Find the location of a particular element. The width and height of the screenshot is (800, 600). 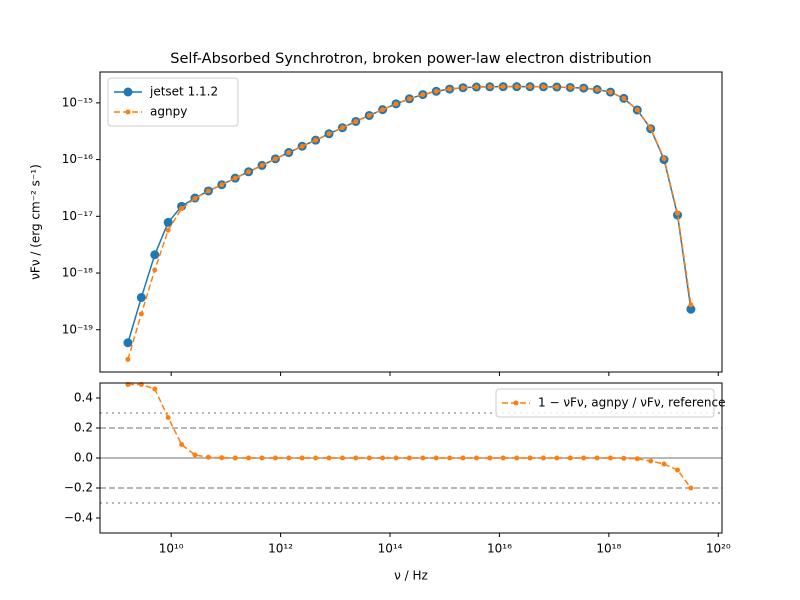

y-tick-label: 0.2 is located at coordinates (83, 428).